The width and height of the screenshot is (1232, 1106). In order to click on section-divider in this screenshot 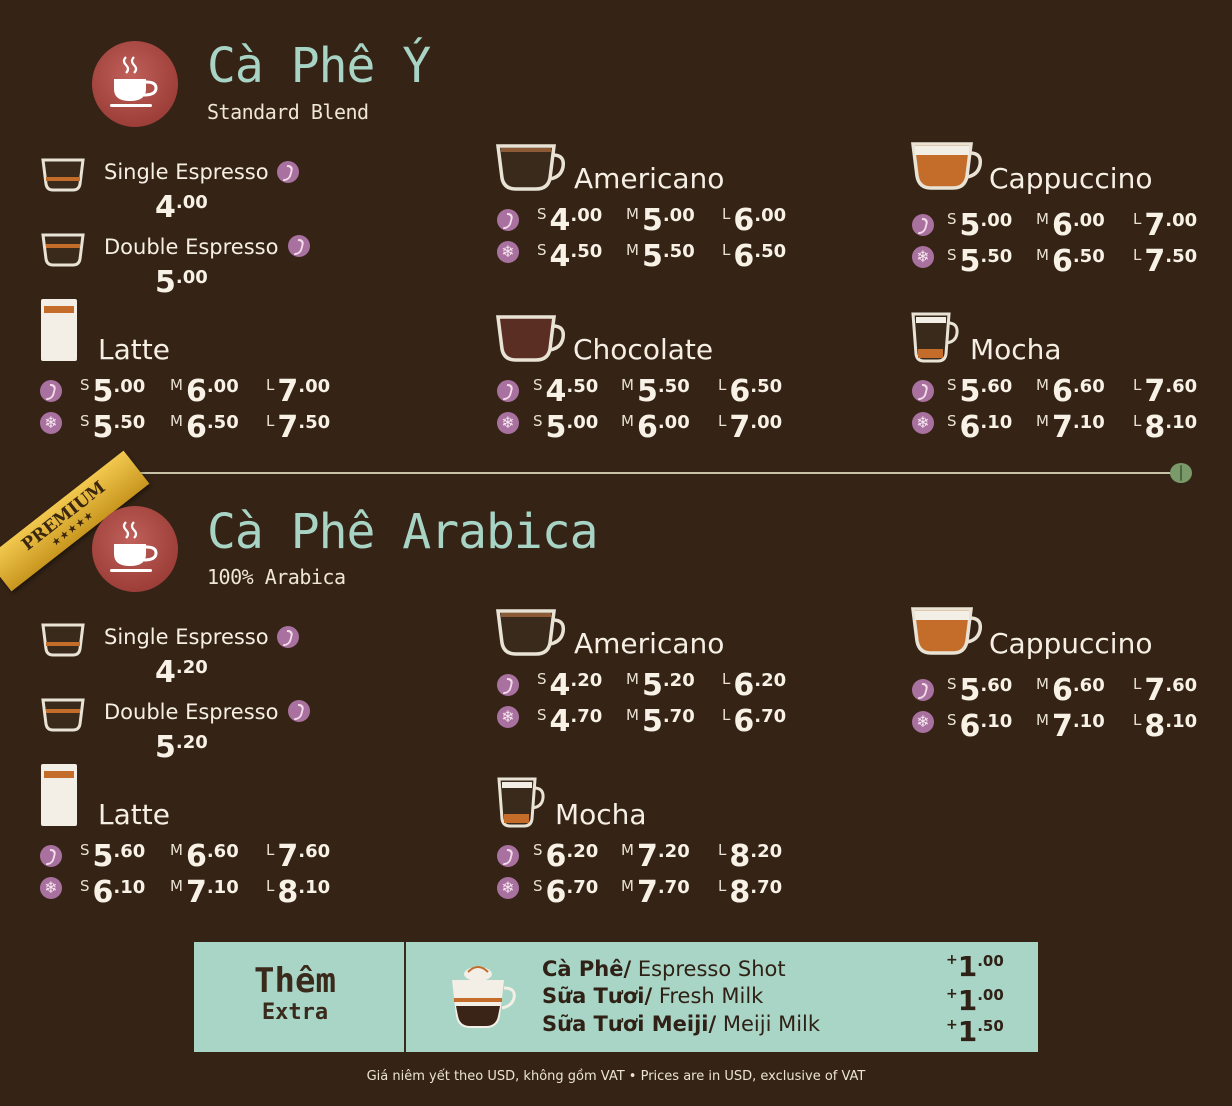, I will do `click(648, 473)`.